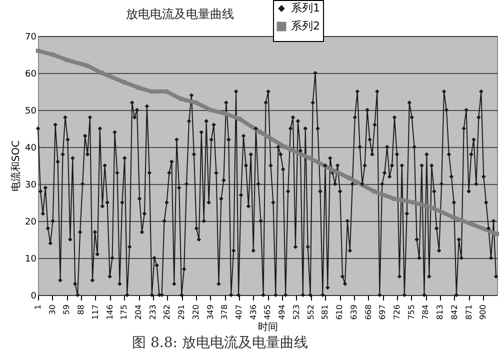 This screenshot has height=355, width=500. What do you see at coordinates (31, 75) in the screenshot?
I see `y-tick-label: 60` at bounding box center [31, 75].